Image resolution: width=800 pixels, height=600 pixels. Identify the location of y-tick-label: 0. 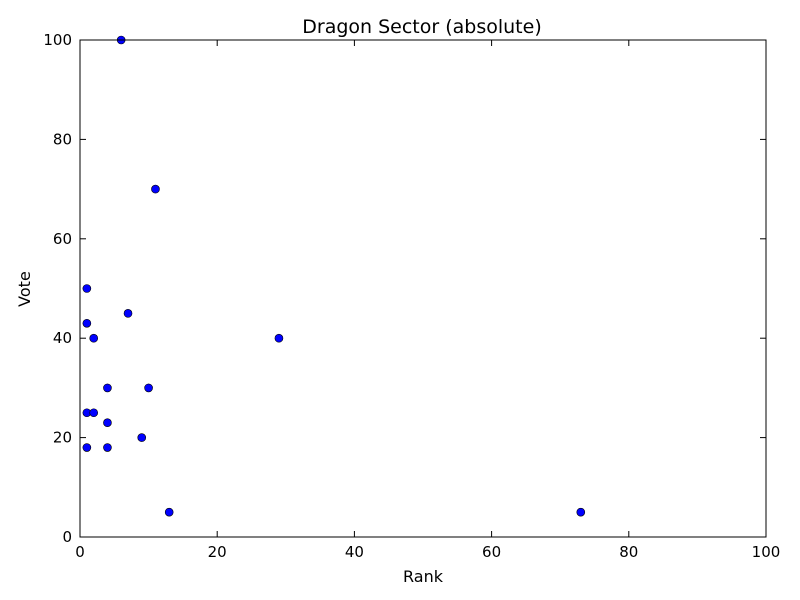
(67, 537).